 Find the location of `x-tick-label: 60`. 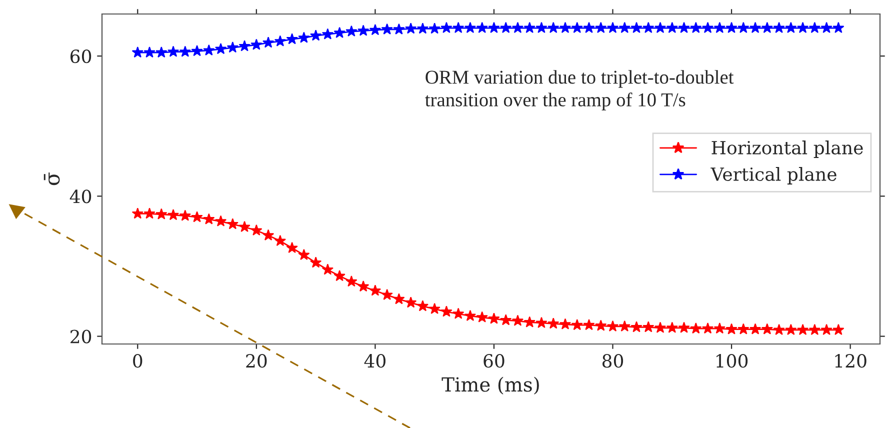

x-tick-label: 60 is located at coordinates (494, 361).